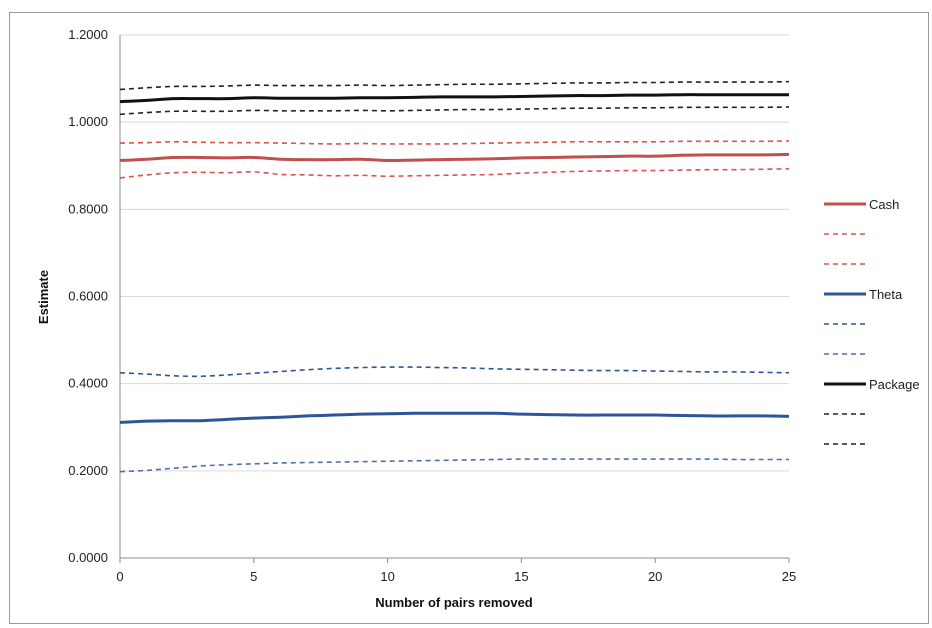  Describe the element at coordinates (119, 576) in the screenshot. I see `x-tick-label: 0` at that location.